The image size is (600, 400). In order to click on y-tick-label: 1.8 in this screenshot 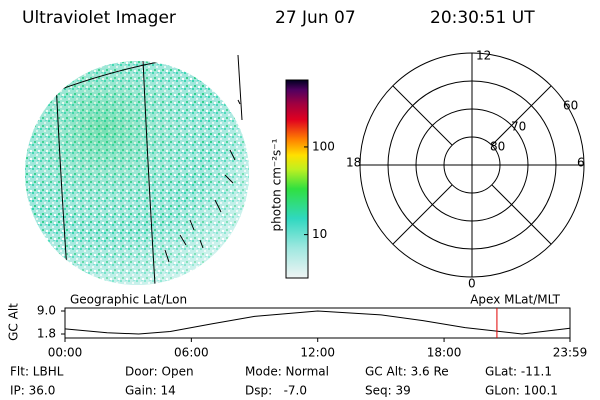, I will do `click(46, 334)`.